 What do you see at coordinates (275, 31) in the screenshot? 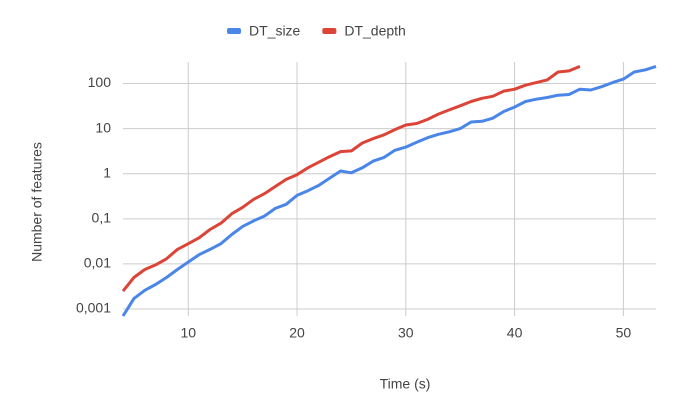
I see `legend-label: DT_size` at bounding box center [275, 31].